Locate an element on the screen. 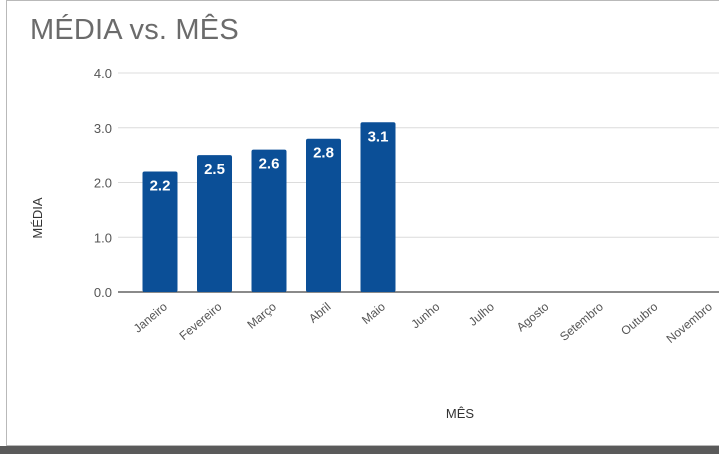 This screenshot has height=454, width=719. data-label: 3.1 is located at coordinates (378, 136).